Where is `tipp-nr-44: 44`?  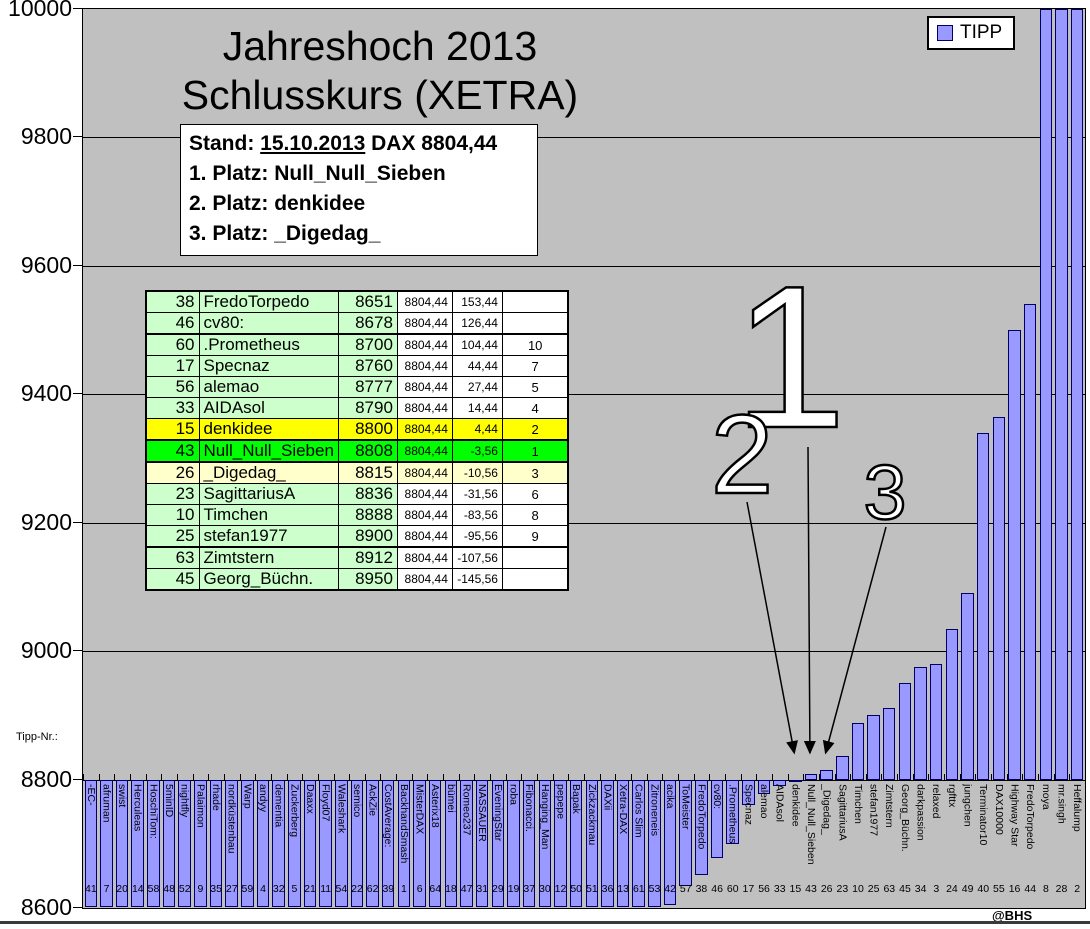
tipp-nr-44: 44 is located at coordinates (1030, 889).